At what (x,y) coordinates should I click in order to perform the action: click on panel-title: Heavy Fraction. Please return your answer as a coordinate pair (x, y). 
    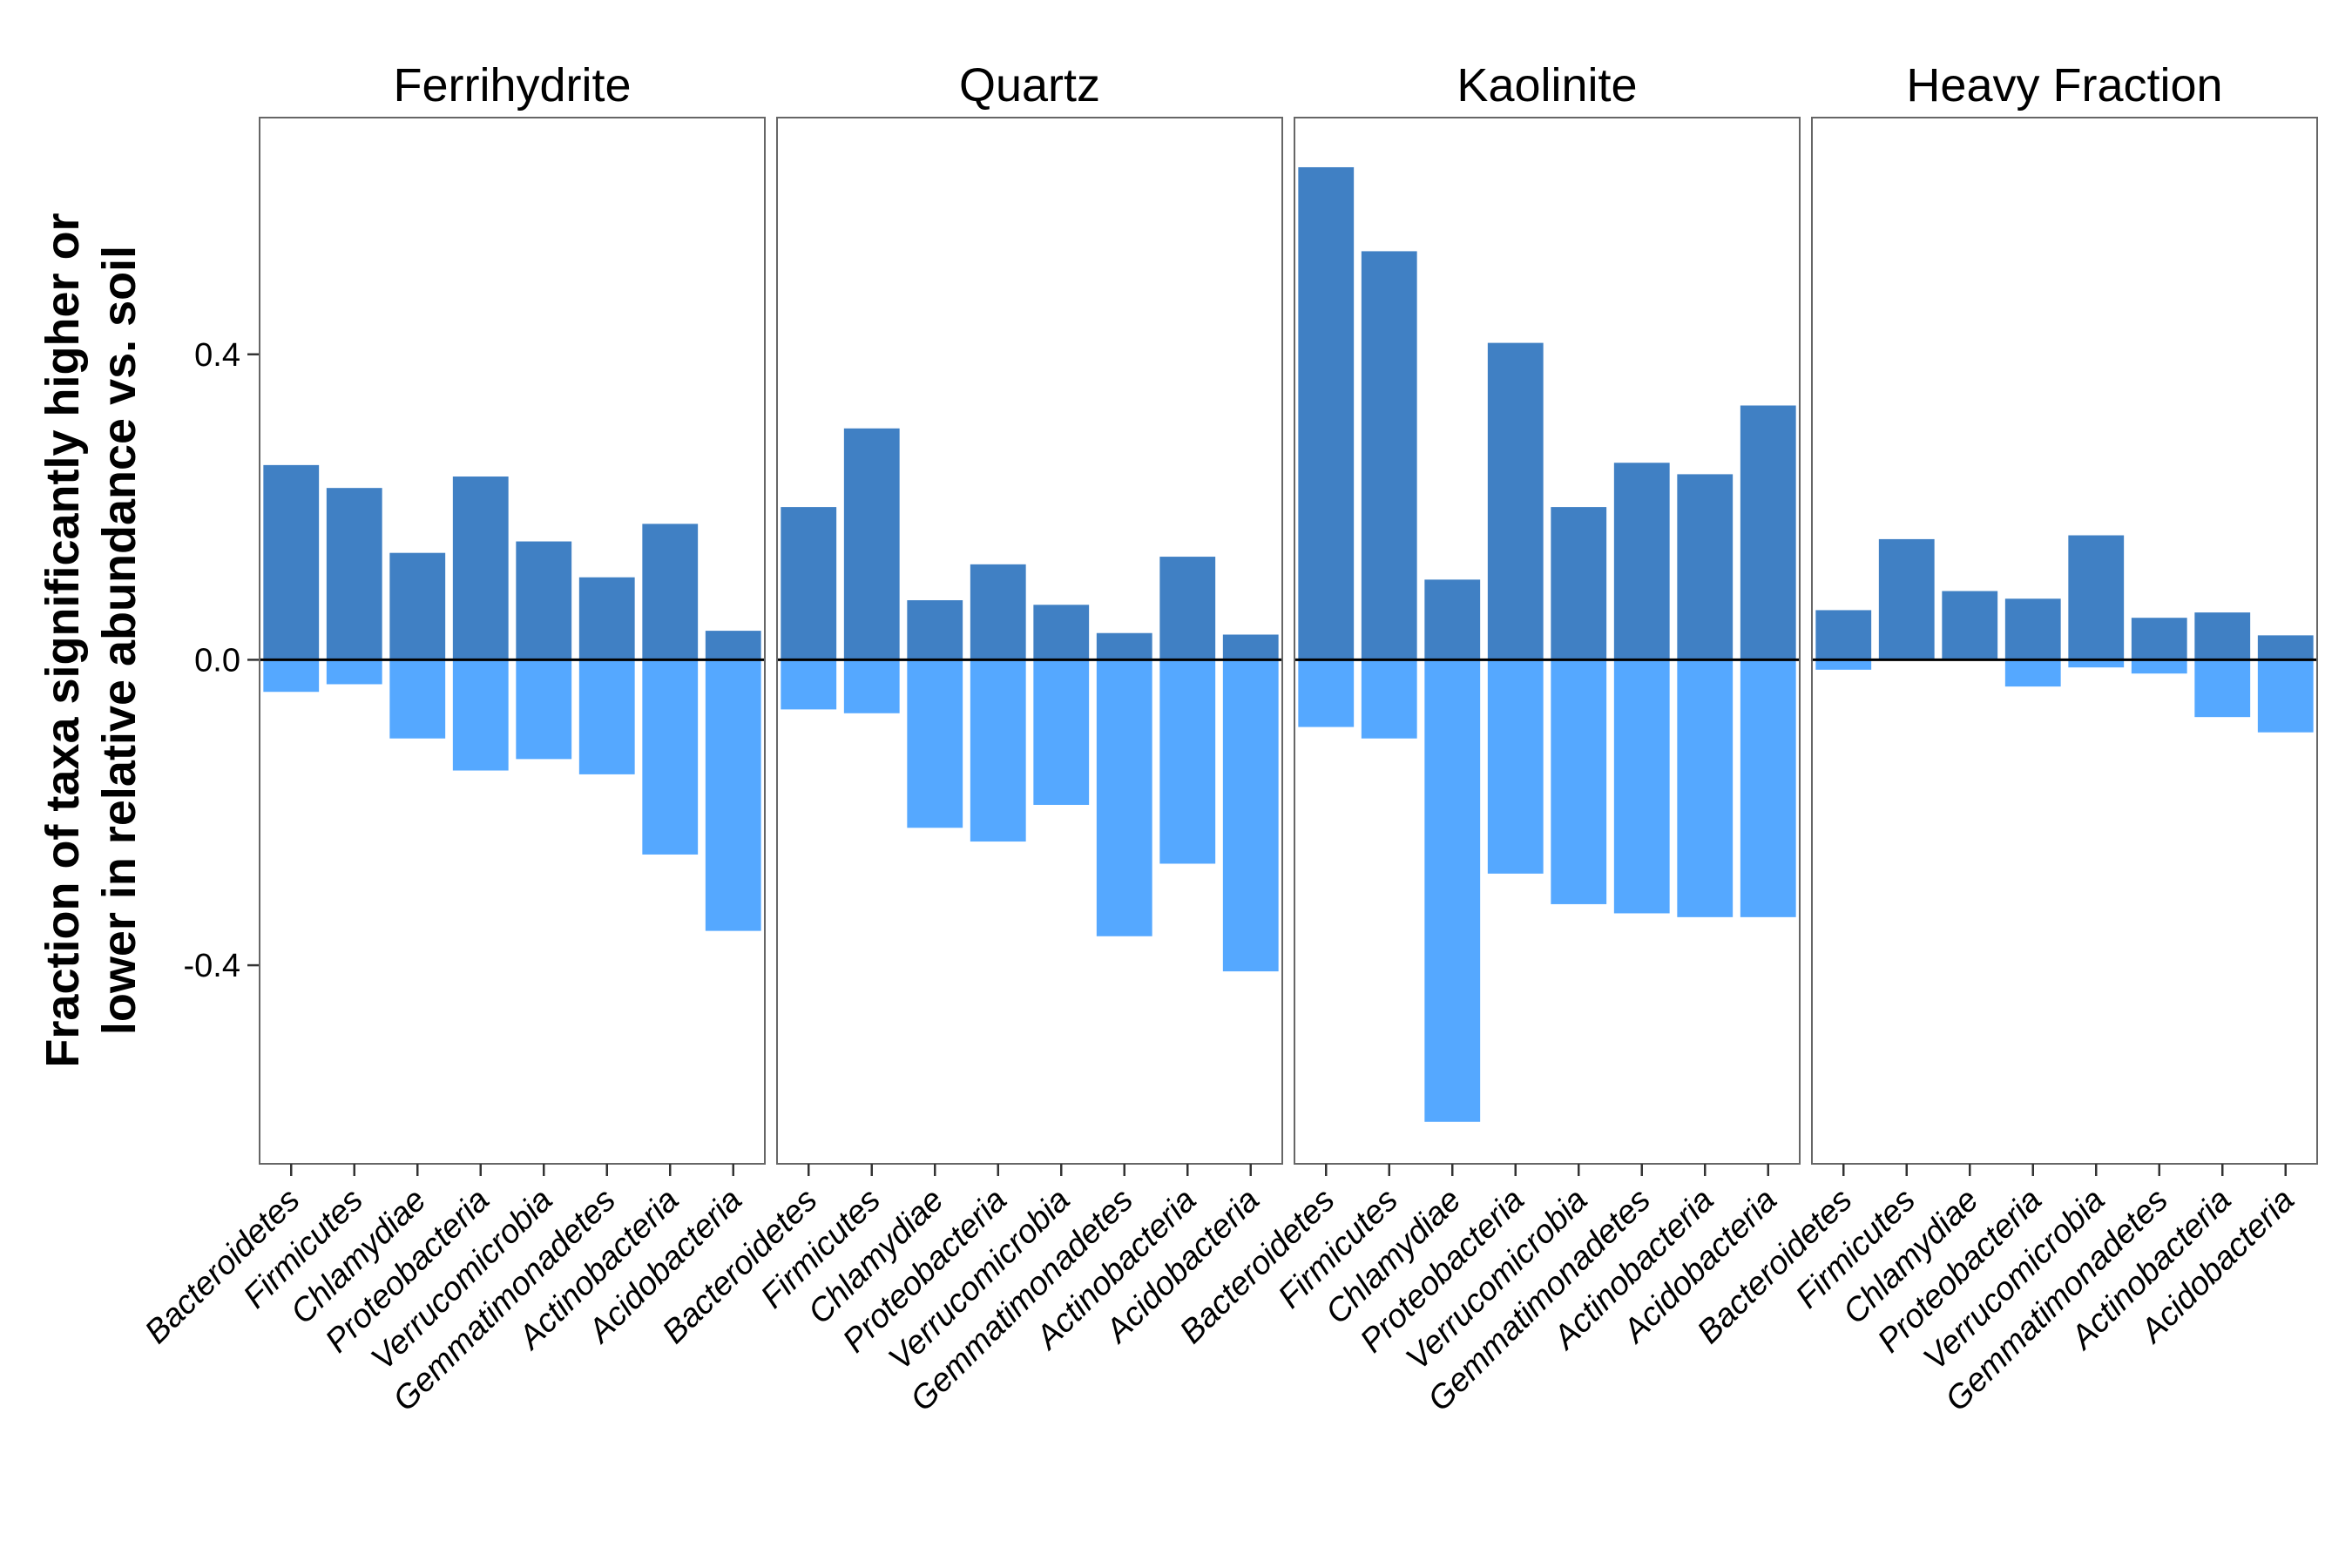
    Looking at the image, I should click on (2064, 85).